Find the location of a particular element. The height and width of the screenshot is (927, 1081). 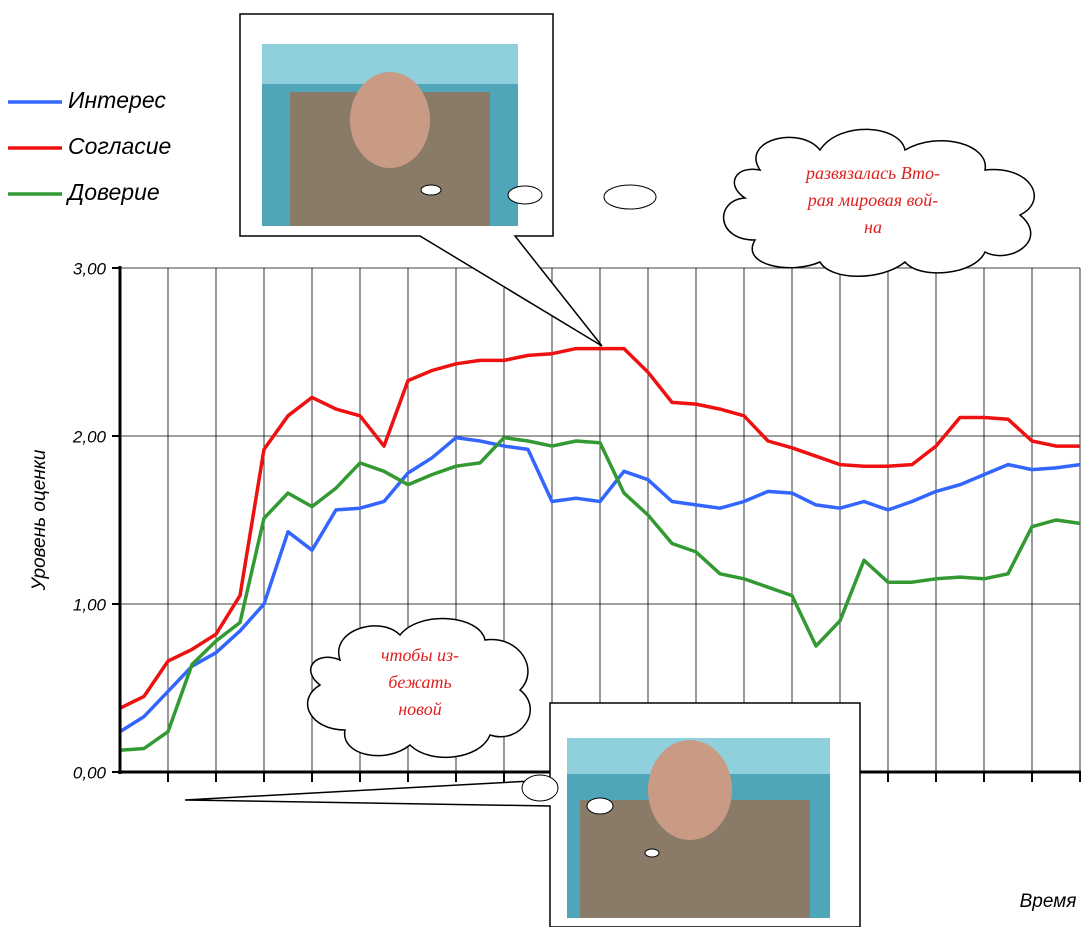

legend: Интерес Согласие Доверие is located at coordinates (89, 146).